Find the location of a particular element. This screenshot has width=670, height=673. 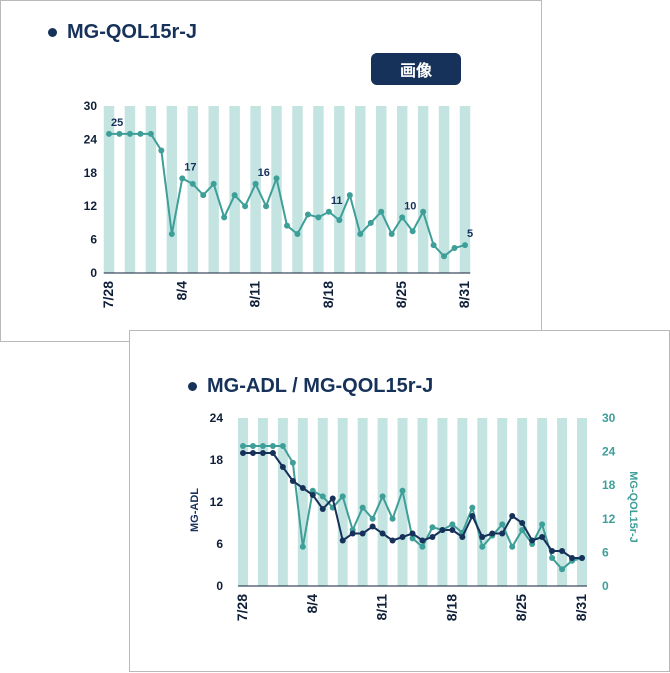

left-y-tick-label: 0 is located at coordinates (219, 586).